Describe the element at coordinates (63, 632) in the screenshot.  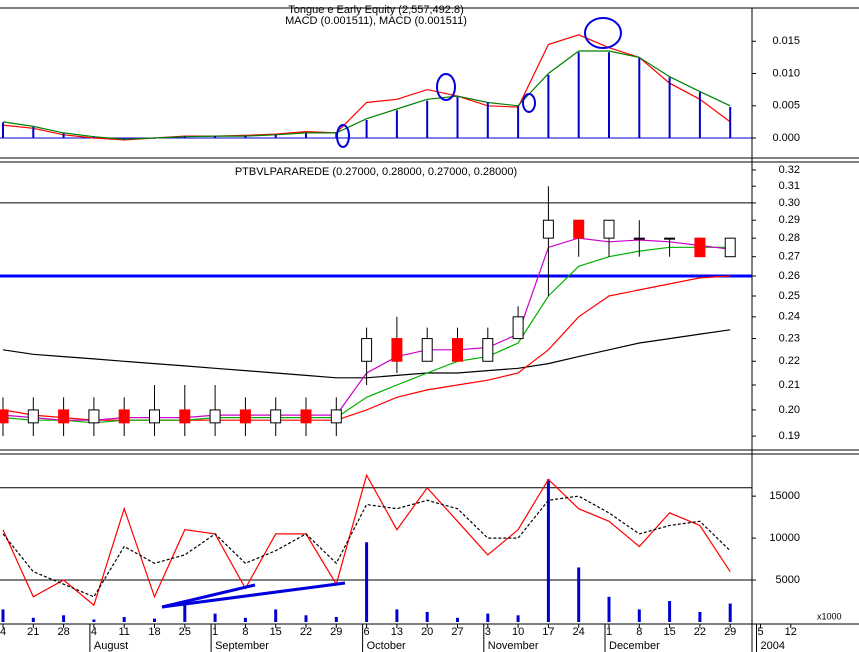
I see `x-tick-label: 28` at that location.